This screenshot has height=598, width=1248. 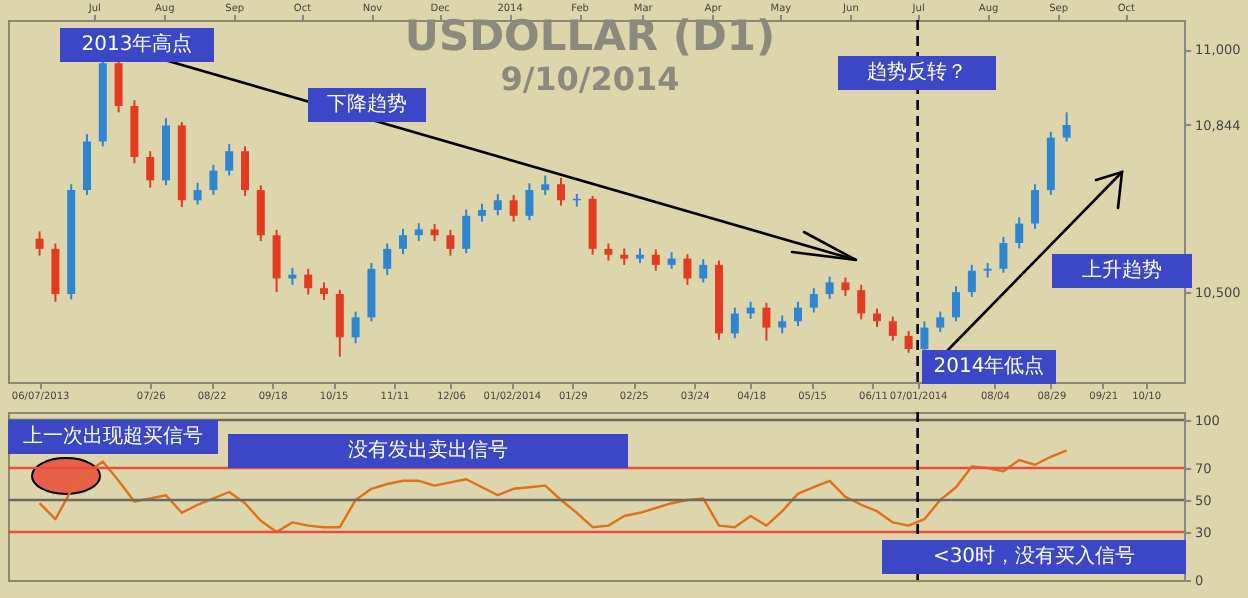 I want to click on text: 9/10/2014, so click(x=590, y=79).